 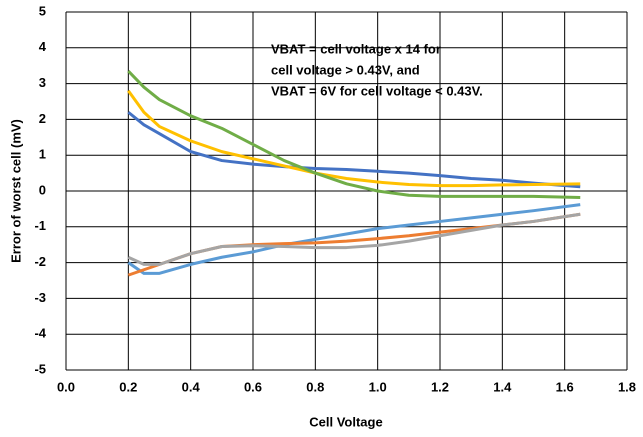 I want to click on x-tick-label: 0.0, so click(x=66, y=386).